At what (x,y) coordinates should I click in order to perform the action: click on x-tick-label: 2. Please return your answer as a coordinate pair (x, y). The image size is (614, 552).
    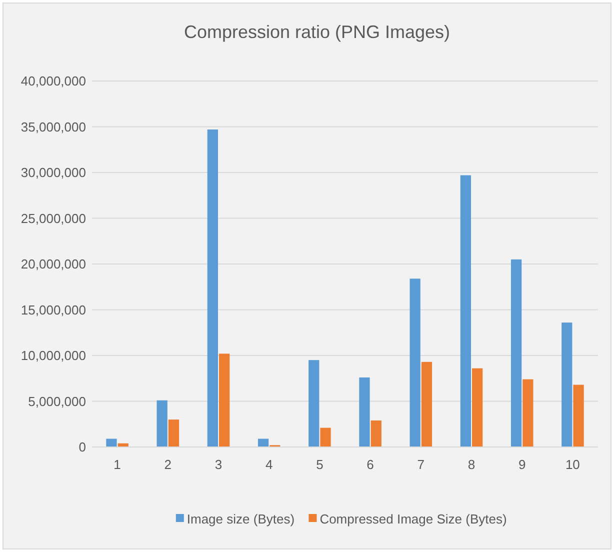
    Looking at the image, I should click on (168, 464).